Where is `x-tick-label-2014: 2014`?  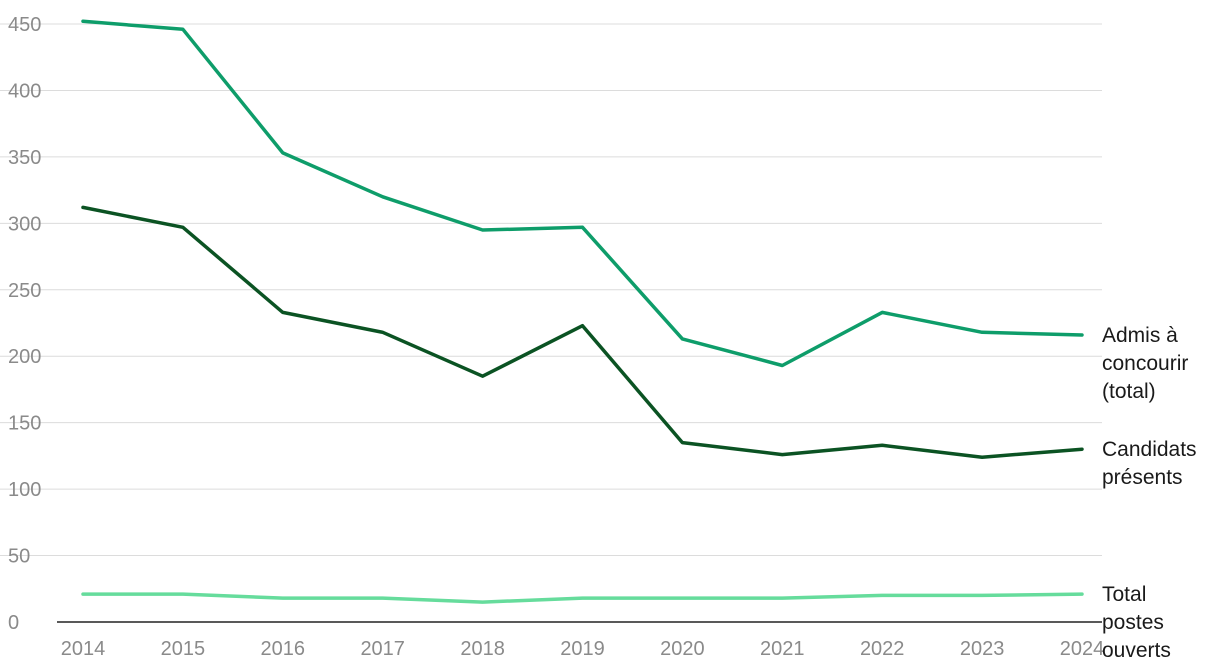
x-tick-label-2014: 2014 is located at coordinates (83, 649).